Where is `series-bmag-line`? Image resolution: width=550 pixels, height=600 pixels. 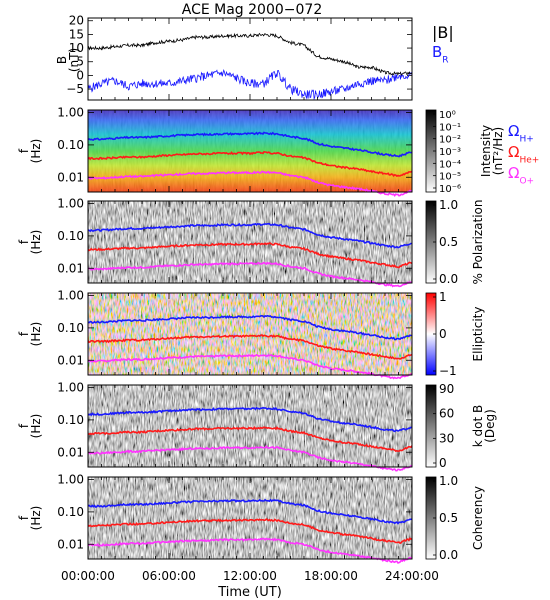
series-bmag-line is located at coordinates (250, 54).